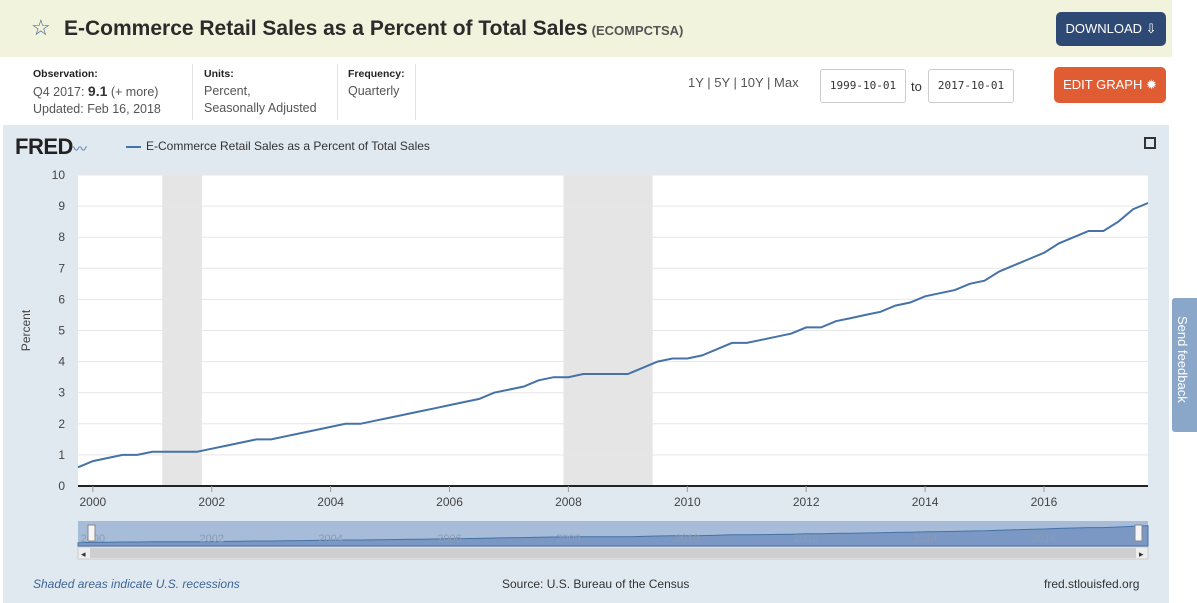 Image resolution: width=1197 pixels, height=603 pixels. Describe the element at coordinates (376, 74) in the screenshot. I see `frequency-label: Frequency:` at that location.